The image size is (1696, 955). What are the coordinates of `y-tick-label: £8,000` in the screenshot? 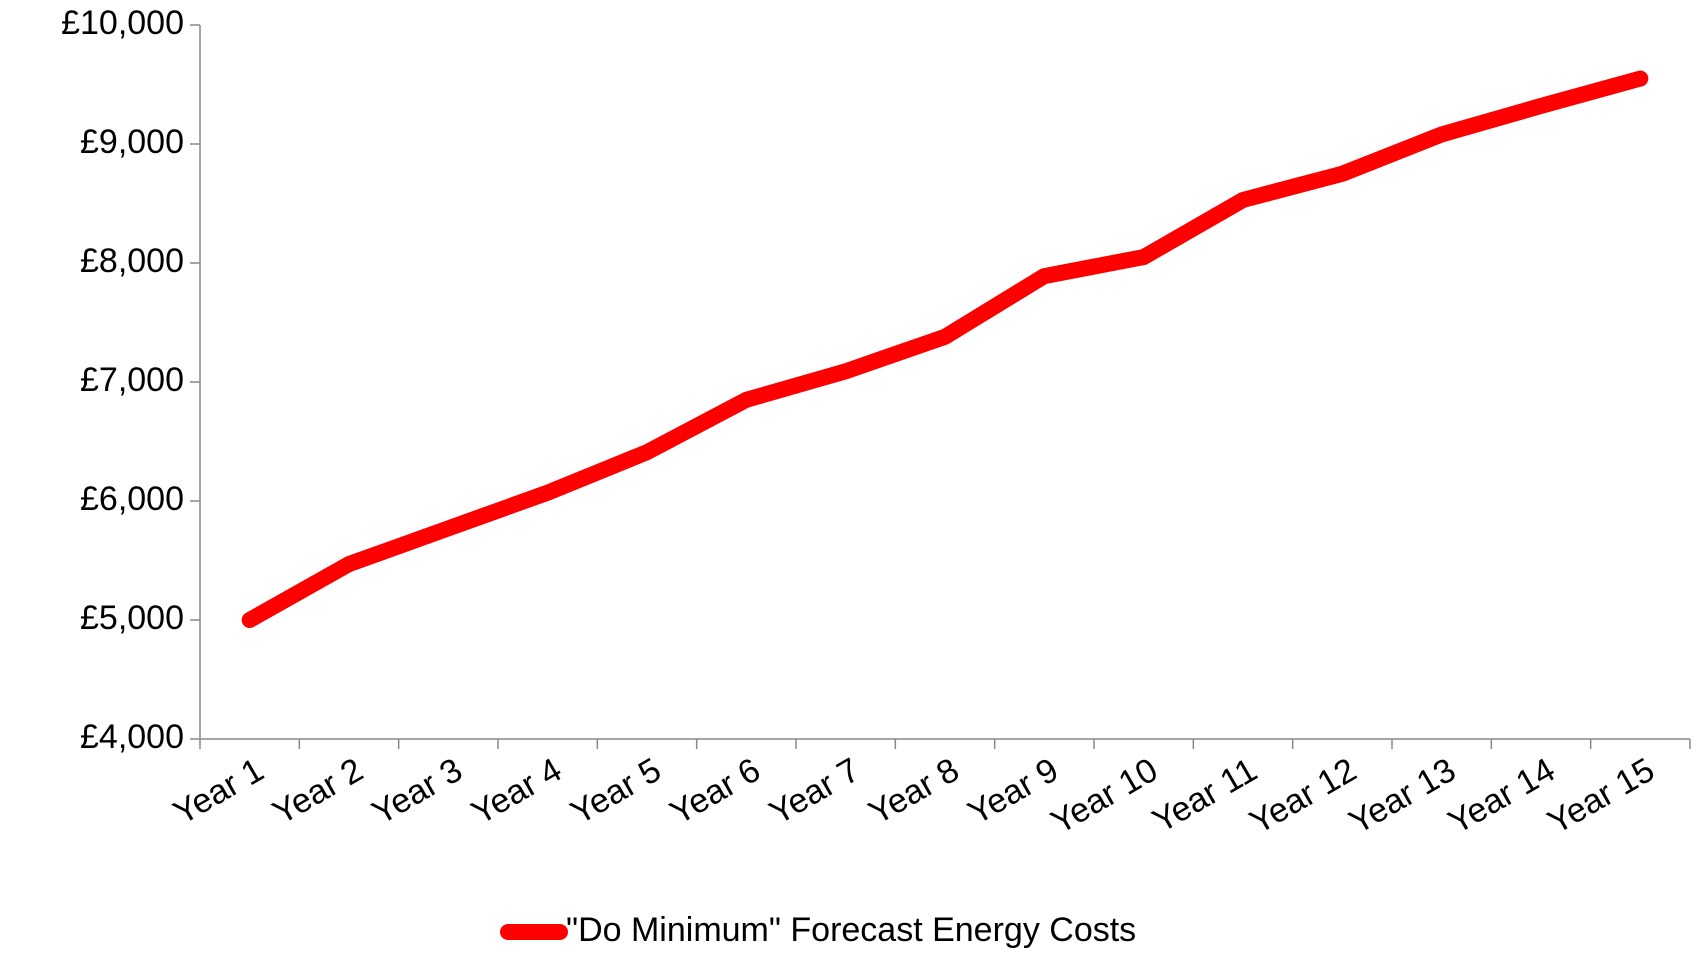 It's located at (132, 261).